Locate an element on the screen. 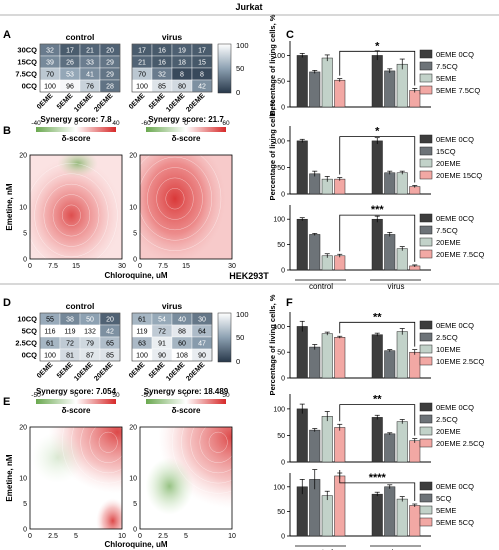  heatmap-cell-value: 119 is located at coordinates (69, 332).